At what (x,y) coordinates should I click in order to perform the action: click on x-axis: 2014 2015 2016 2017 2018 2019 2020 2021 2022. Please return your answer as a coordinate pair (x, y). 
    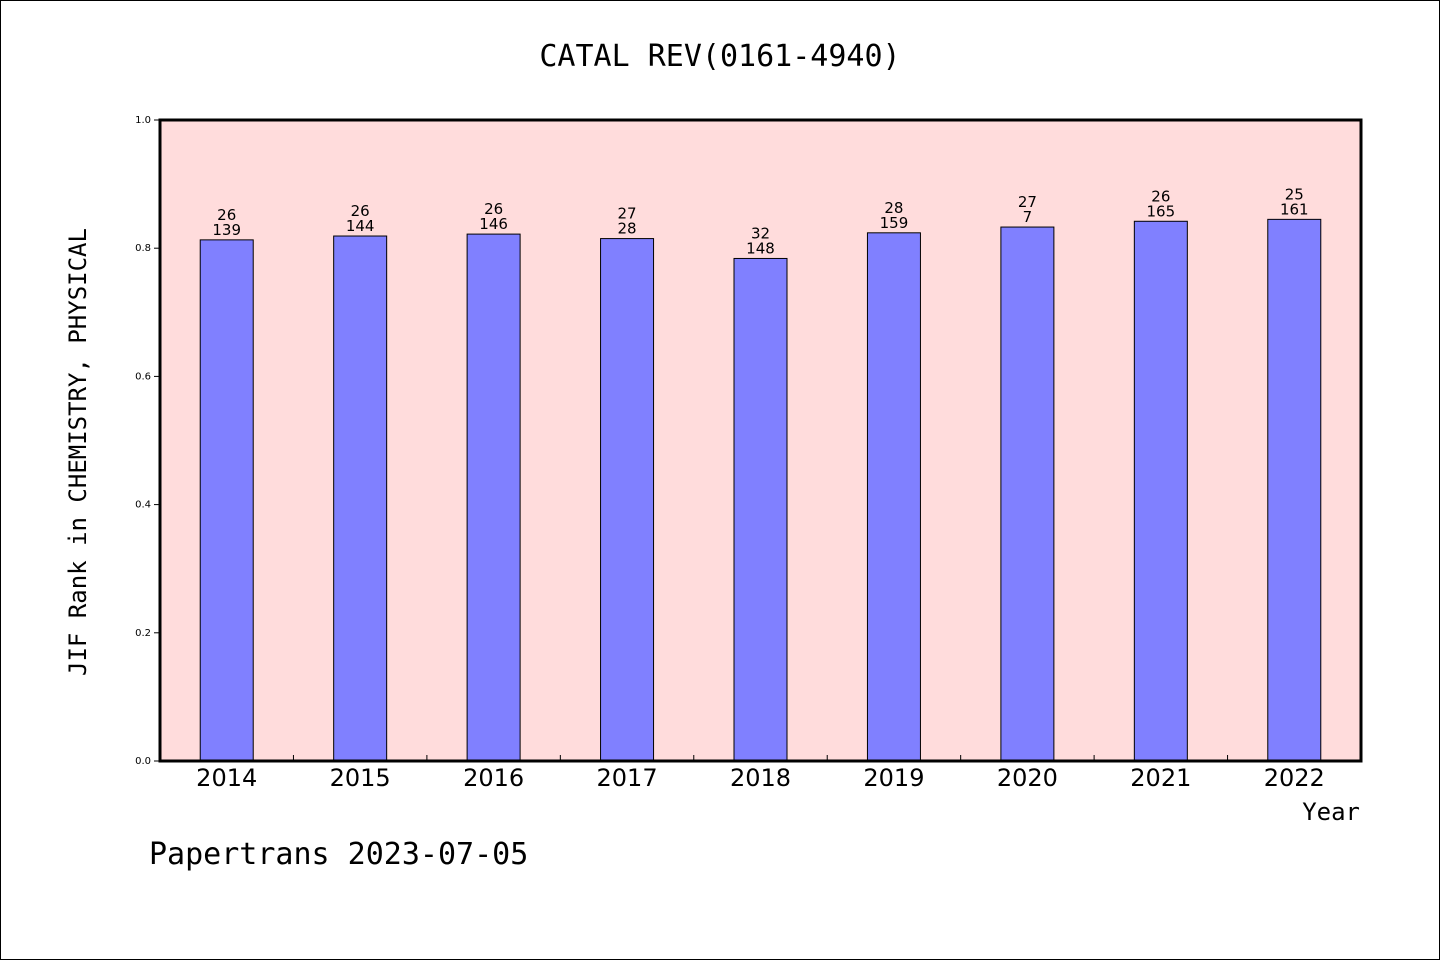
    Looking at the image, I should click on (760, 773).